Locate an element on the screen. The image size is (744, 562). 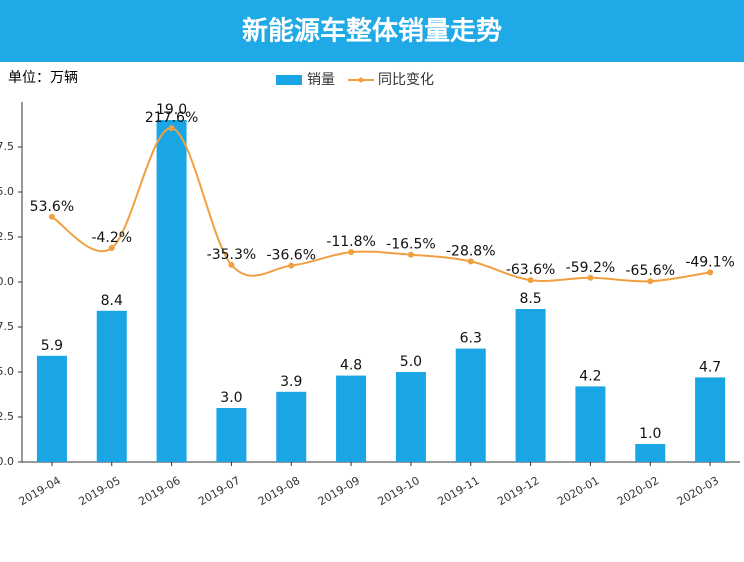
line-value-label: -65.6% is located at coordinates (650, 271).